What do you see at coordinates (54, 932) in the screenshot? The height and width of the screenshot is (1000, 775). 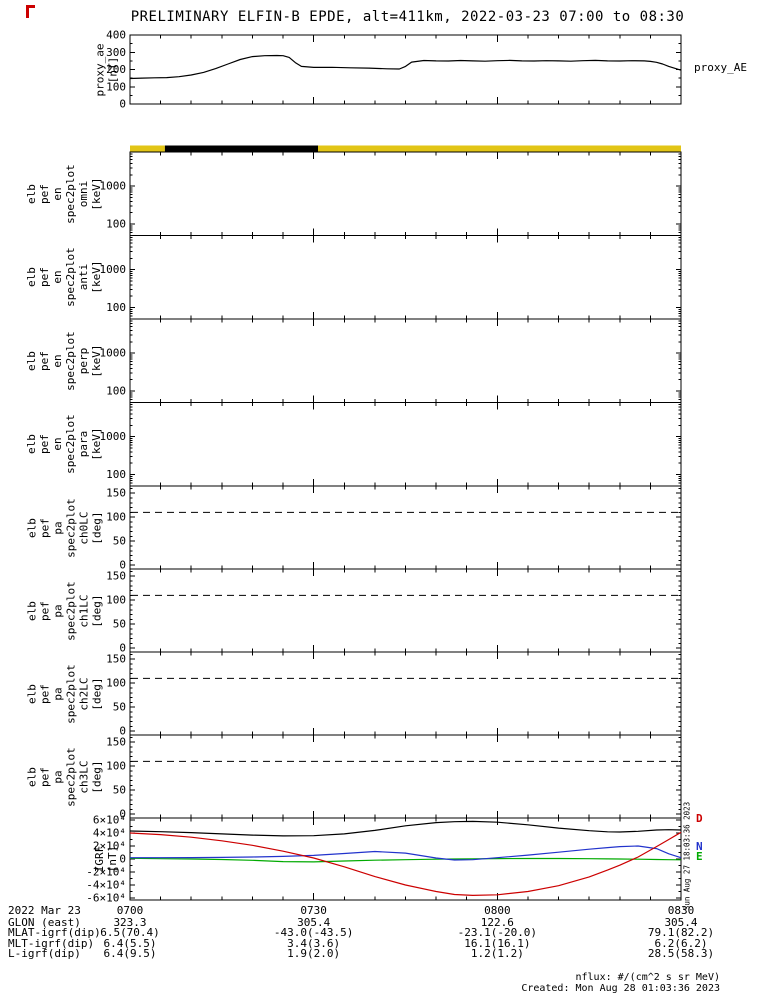 I see `footer-row-label: MLAT-igrf(dip)` at bounding box center [54, 932].